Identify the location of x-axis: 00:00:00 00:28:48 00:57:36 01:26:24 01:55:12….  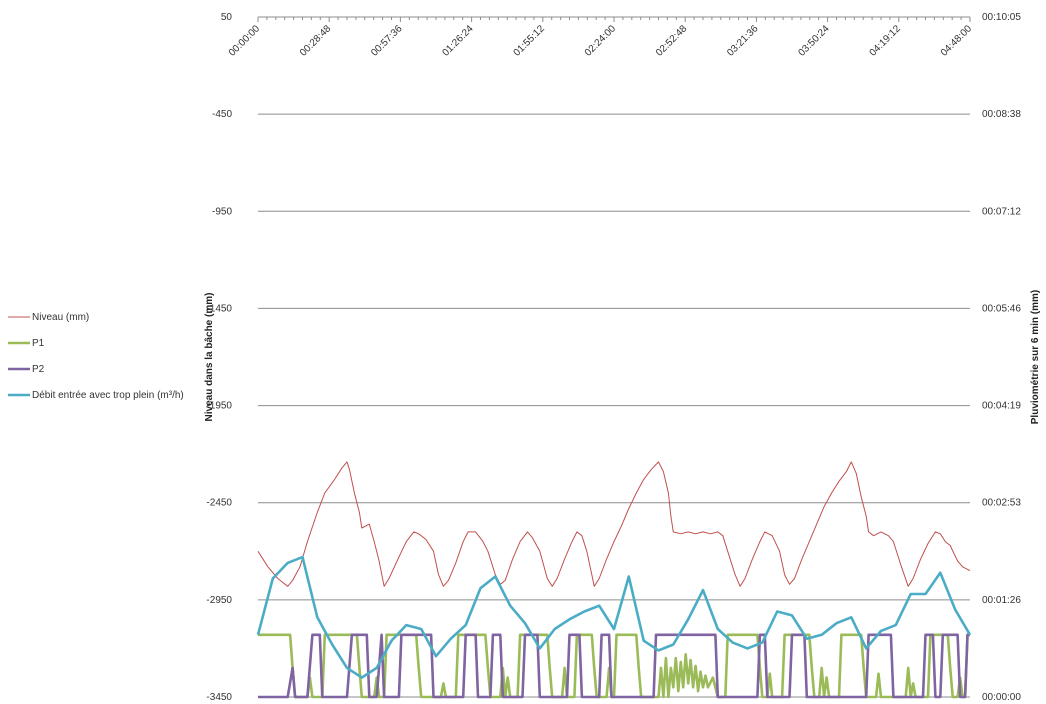
(601, 38).